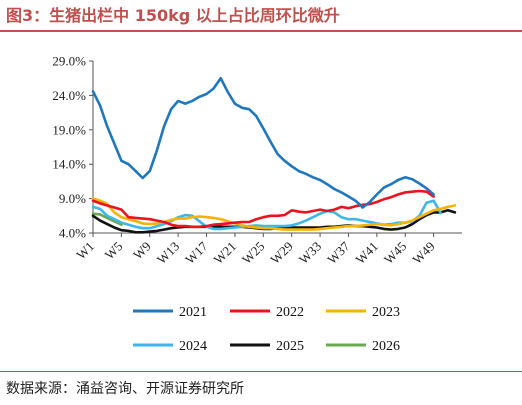 This screenshot has width=522, height=405. I want to click on chart-title: 图3：生猪出栏中 150kg 以上占比周环比微升, so click(173, 15).